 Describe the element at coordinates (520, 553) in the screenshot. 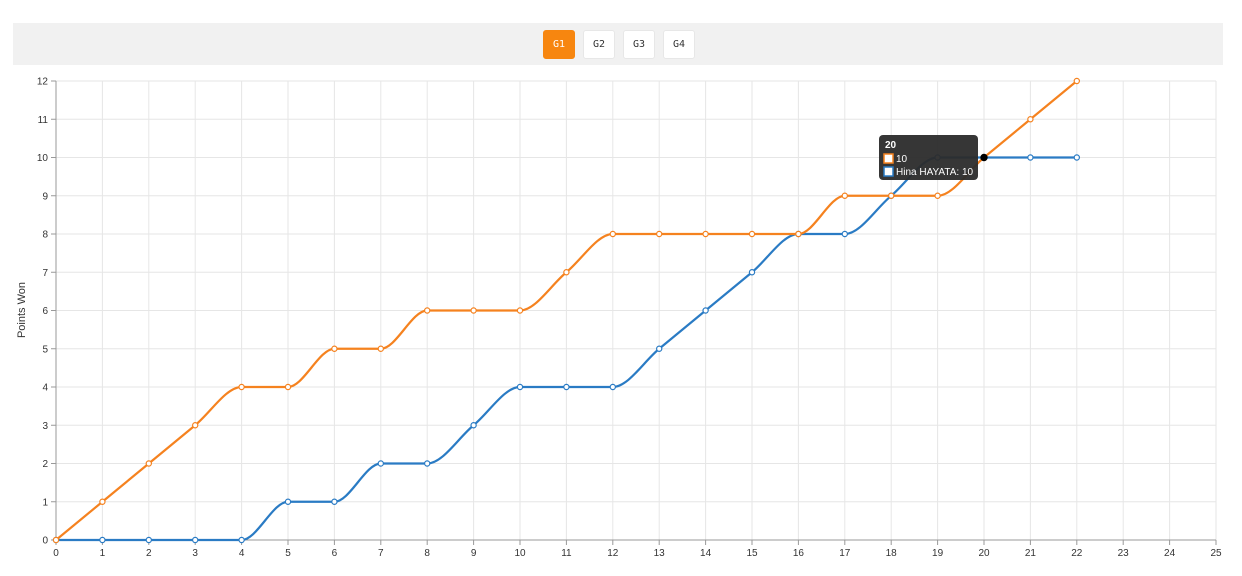

I see `x-tick-label: 10` at that location.